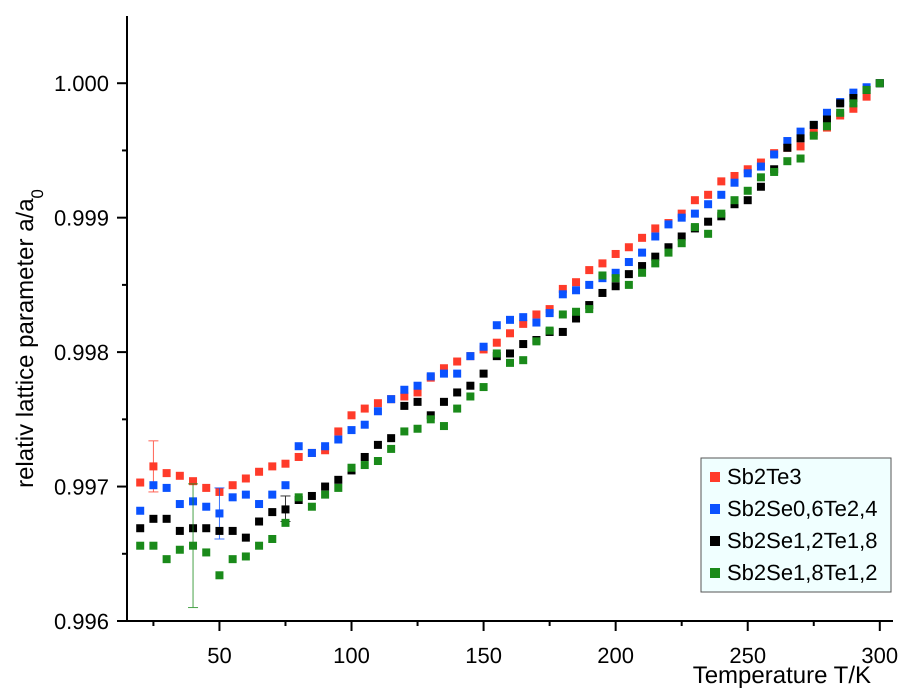 This screenshot has width=915, height=692. I want to click on x-tick-label: 100, so click(351, 655).